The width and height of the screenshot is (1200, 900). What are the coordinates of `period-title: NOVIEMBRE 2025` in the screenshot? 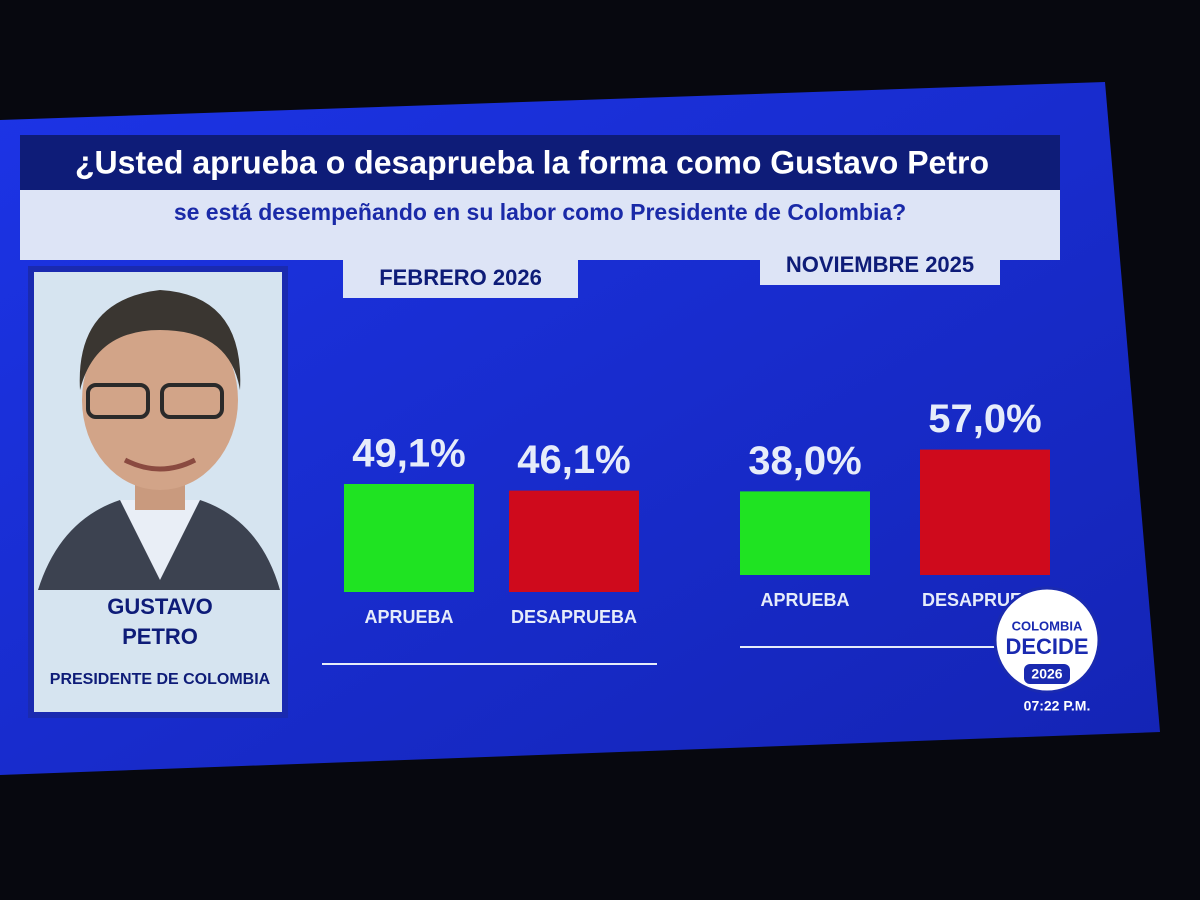 It's located at (880, 264).